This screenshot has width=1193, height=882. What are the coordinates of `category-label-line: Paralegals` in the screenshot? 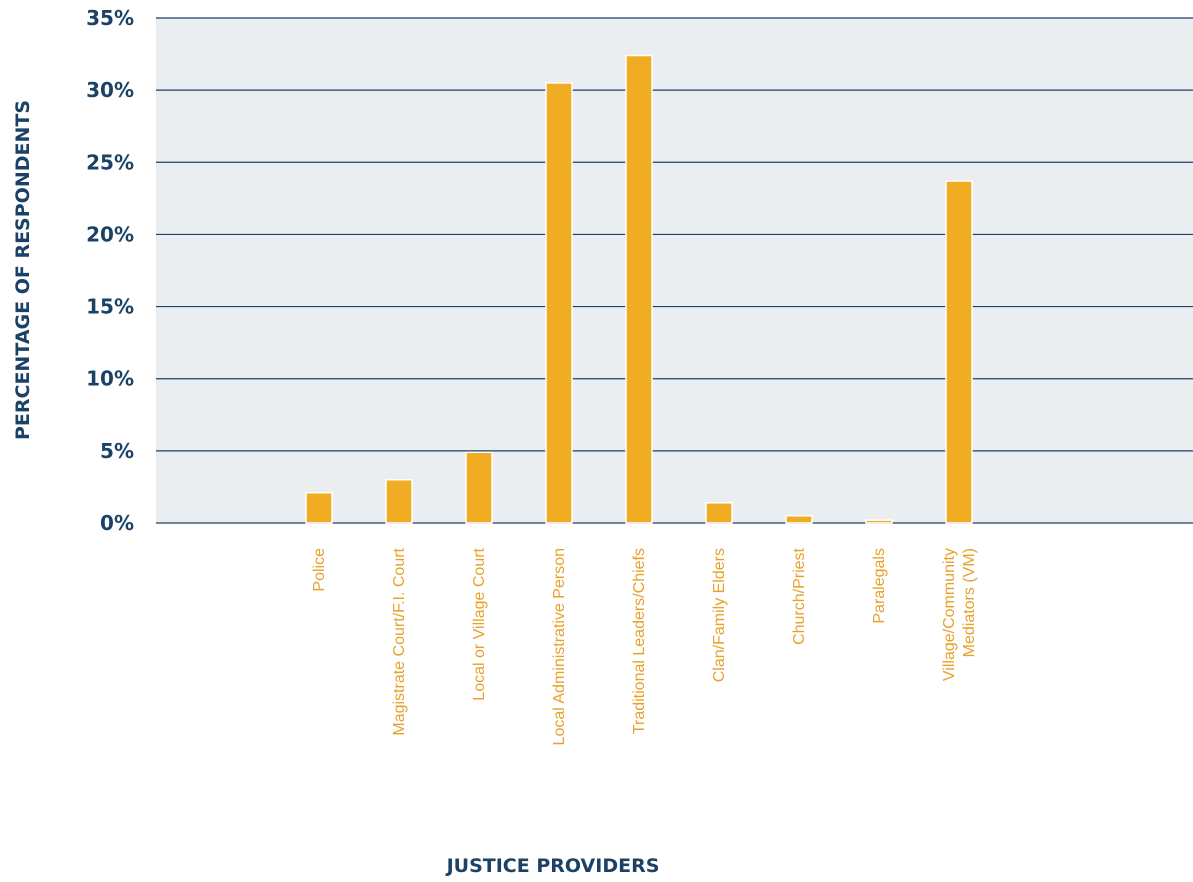 It's located at (879, 586).